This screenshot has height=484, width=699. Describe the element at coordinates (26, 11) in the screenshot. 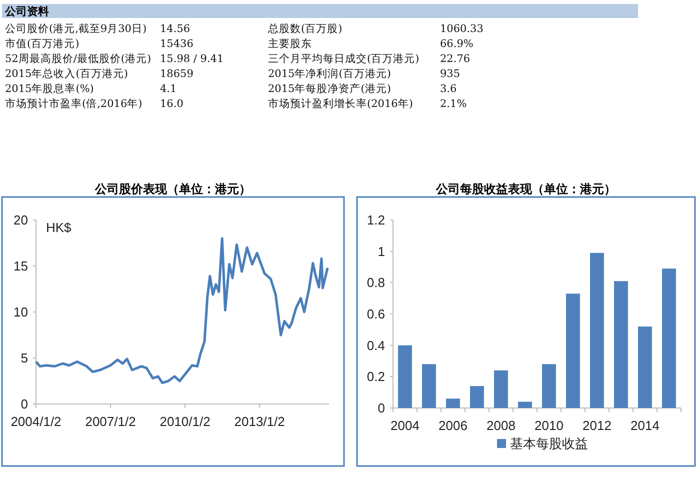

I see `text: 公司资料` at that location.